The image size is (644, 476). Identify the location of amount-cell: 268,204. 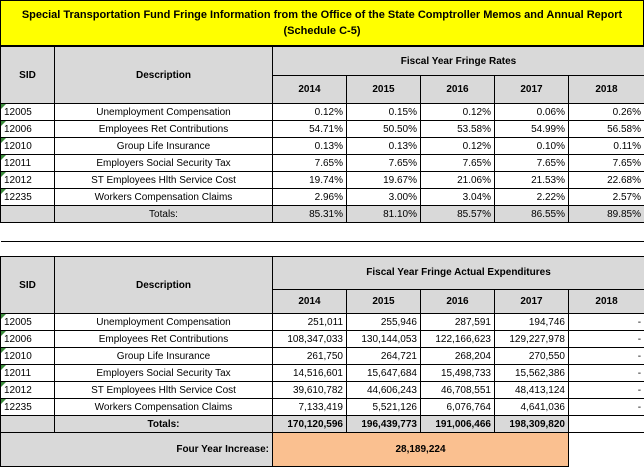
(457, 356).